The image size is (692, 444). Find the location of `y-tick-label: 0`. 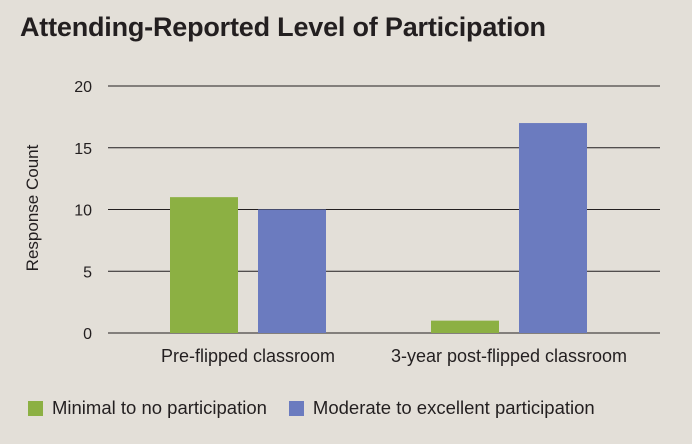

y-tick-label: 0 is located at coordinates (87, 334).